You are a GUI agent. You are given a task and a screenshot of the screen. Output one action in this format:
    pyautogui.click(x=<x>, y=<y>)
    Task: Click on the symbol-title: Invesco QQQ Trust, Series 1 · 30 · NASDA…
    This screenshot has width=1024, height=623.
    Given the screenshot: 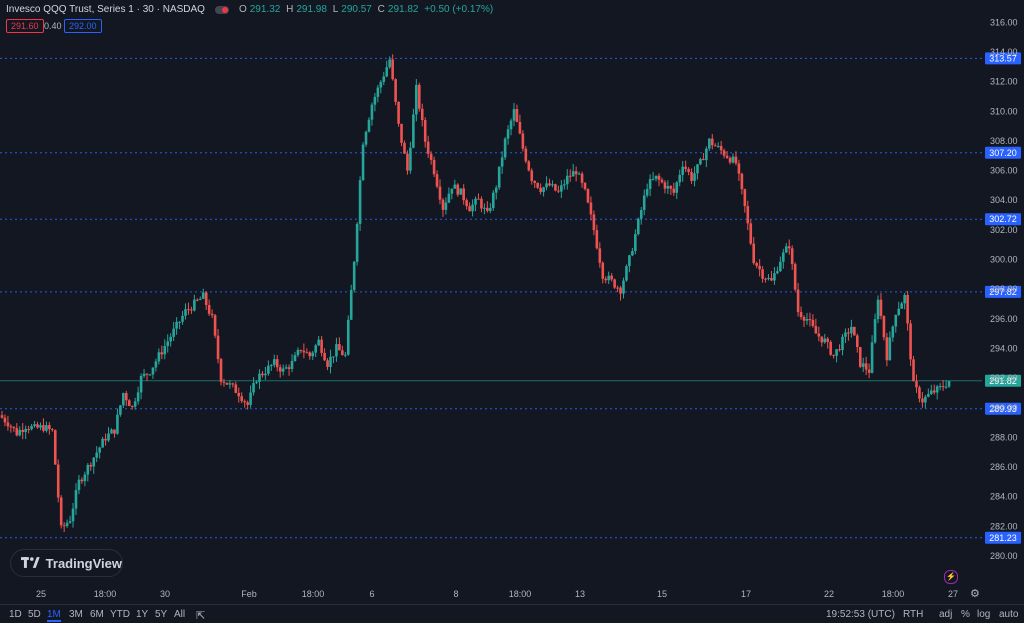 What is the action you would take?
    pyautogui.click(x=105, y=9)
    